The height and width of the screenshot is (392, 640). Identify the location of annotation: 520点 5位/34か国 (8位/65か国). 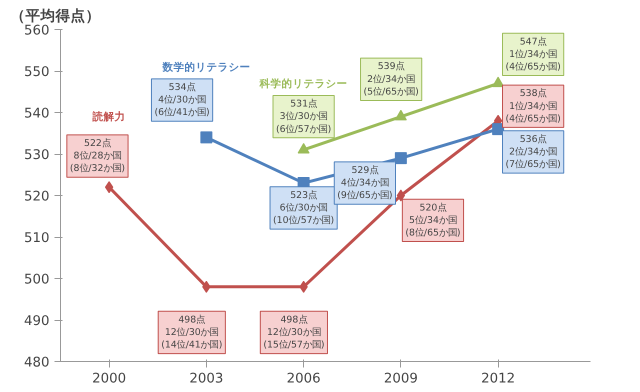
(433, 220).